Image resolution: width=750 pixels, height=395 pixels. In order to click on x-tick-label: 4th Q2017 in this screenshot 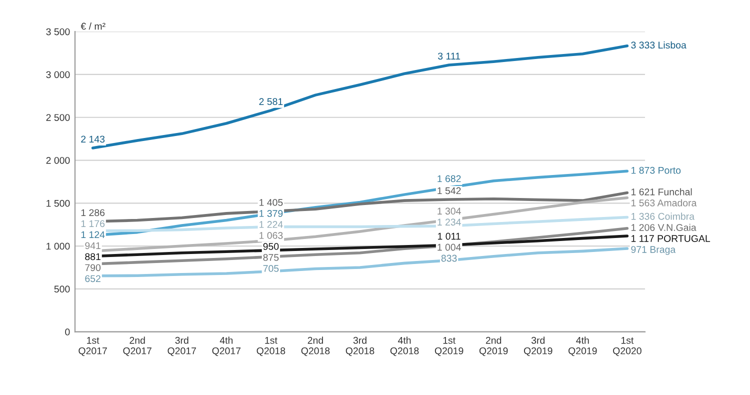, I will do `click(226, 346)`.